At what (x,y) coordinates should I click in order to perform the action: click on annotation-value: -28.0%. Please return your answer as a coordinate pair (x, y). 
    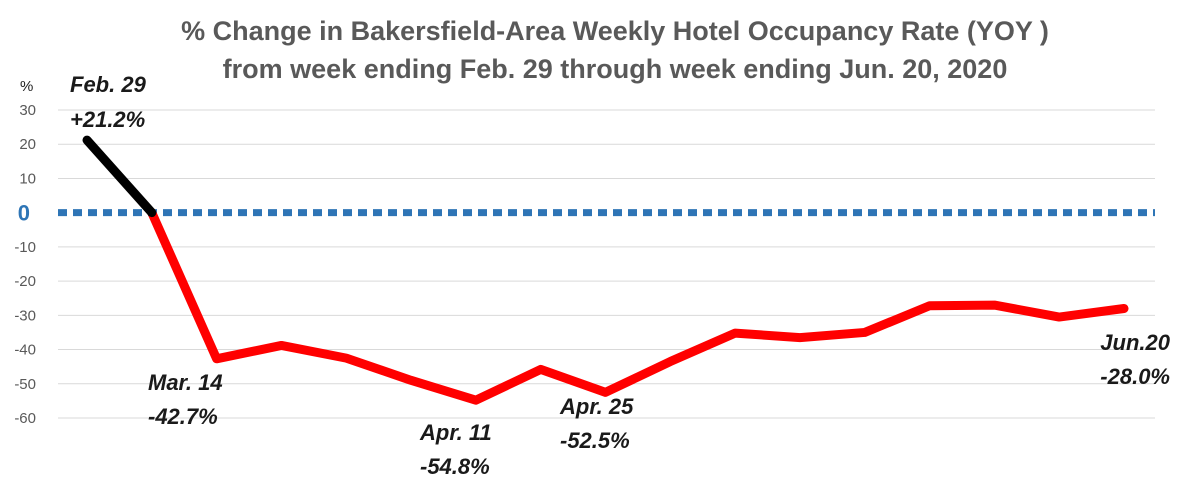
    Looking at the image, I should click on (1135, 376).